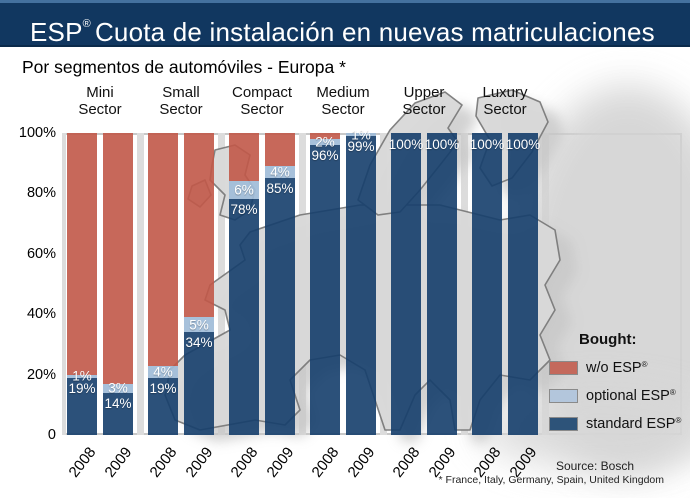  I want to click on stacked-bar-luxury-2008: 100%, so click(487, 284).